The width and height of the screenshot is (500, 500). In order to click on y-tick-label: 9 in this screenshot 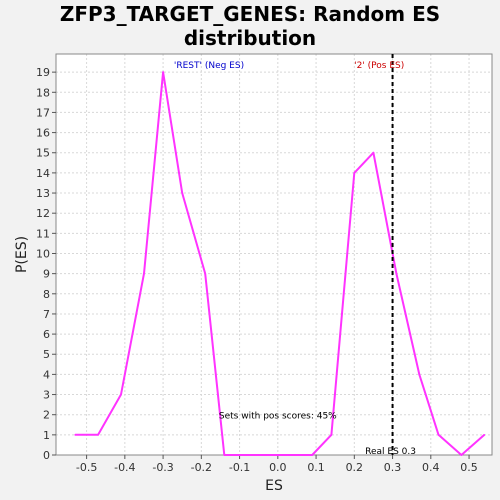, I will do `click(46, 274)`.